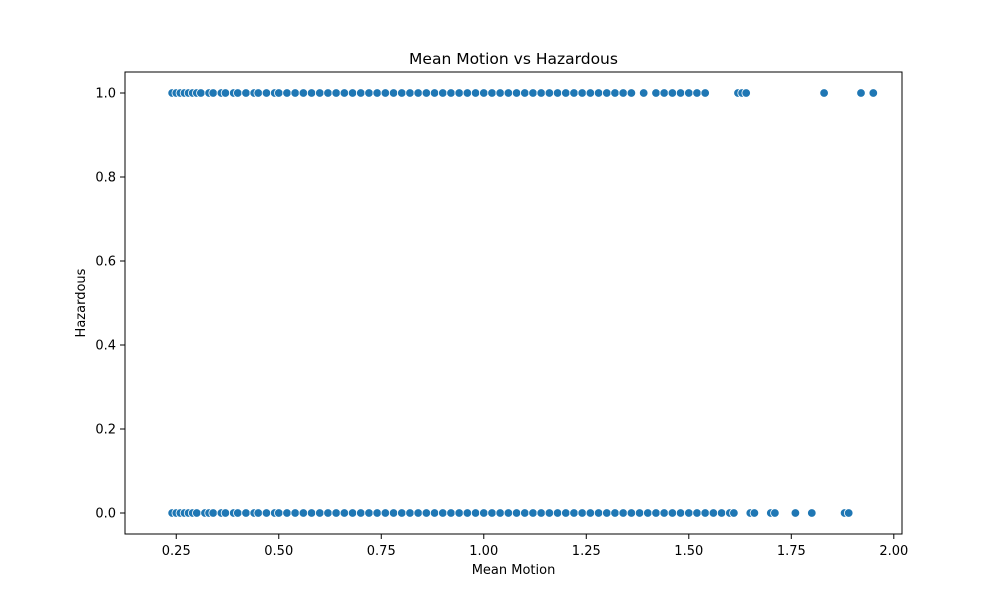  What do you see at coordinates (105, 430) in the screenshot?
I see `y-tick-label: 0.2` at bounding box center [105, 430].